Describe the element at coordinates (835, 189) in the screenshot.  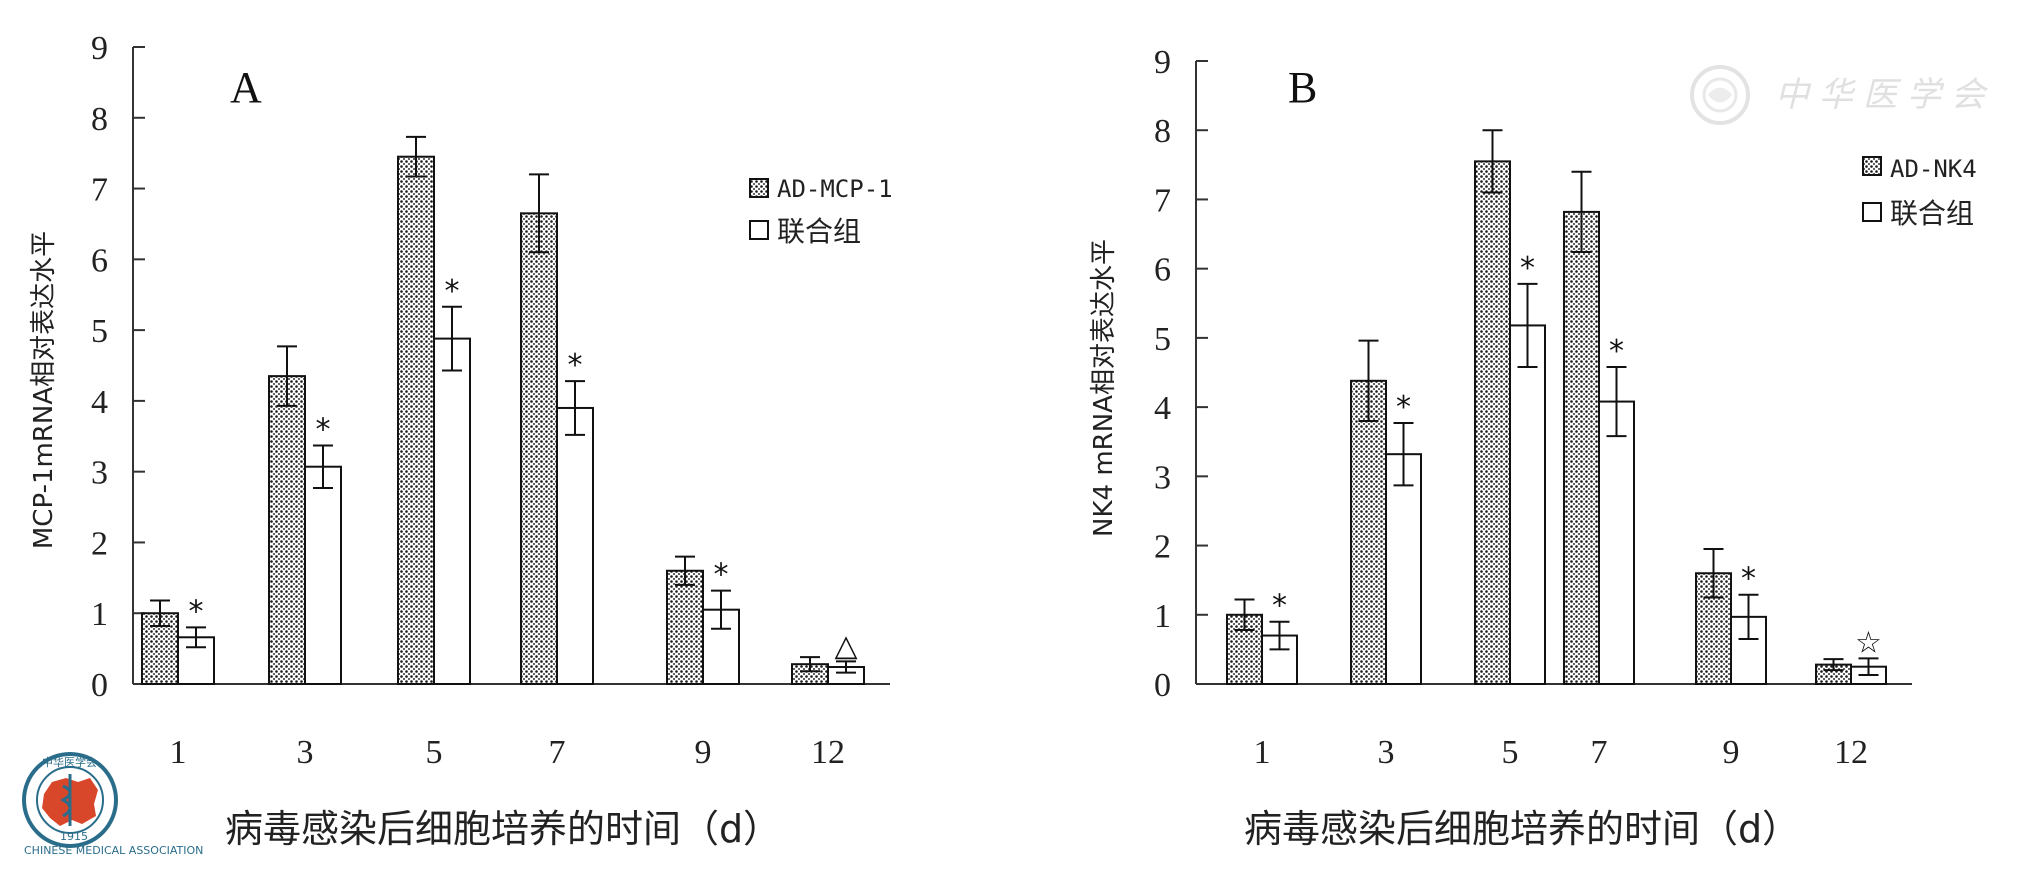
I see `panel-a-legend-series-1: AD-MCP-1` at that location.